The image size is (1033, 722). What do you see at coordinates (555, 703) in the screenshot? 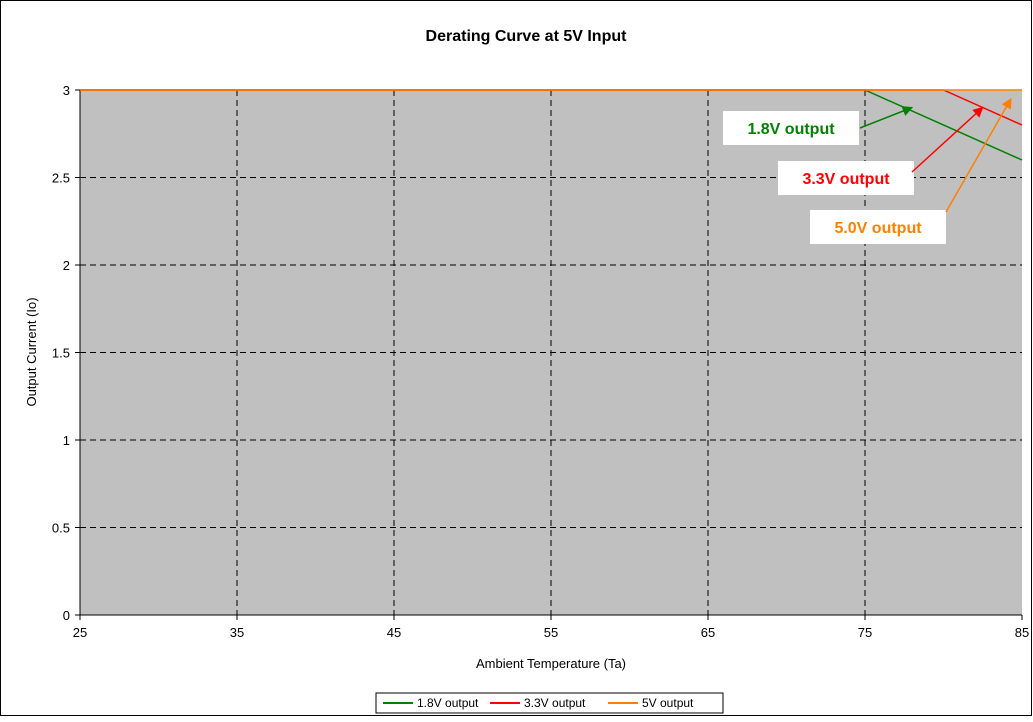
I see `legend-entry: 3.3V output` at bounding box center [555, 703].